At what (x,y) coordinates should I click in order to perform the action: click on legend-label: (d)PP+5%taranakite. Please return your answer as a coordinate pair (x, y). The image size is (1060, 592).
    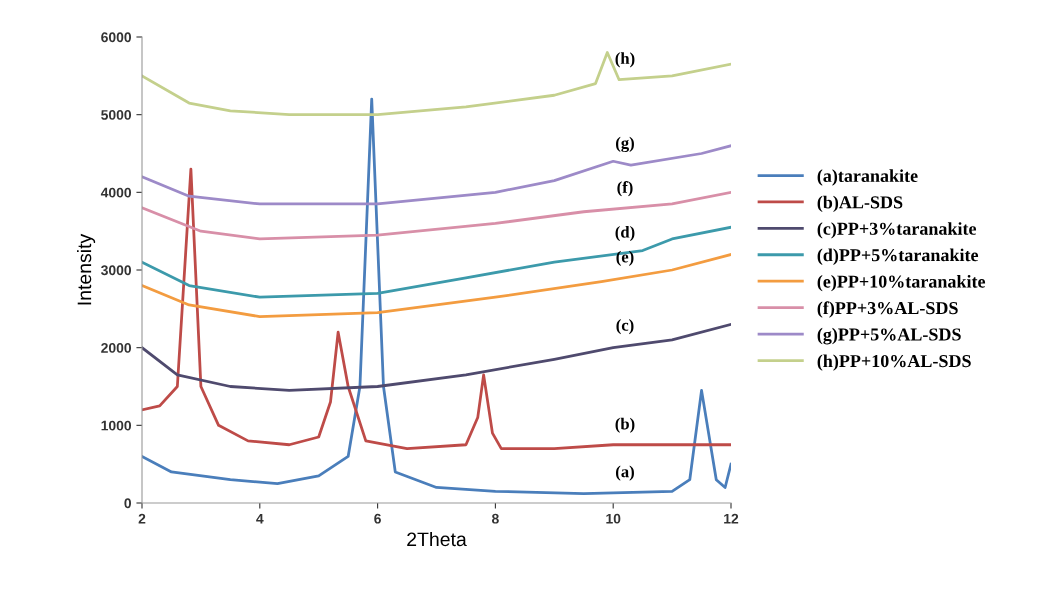
    Looking at the image, I should click on (898, 256).